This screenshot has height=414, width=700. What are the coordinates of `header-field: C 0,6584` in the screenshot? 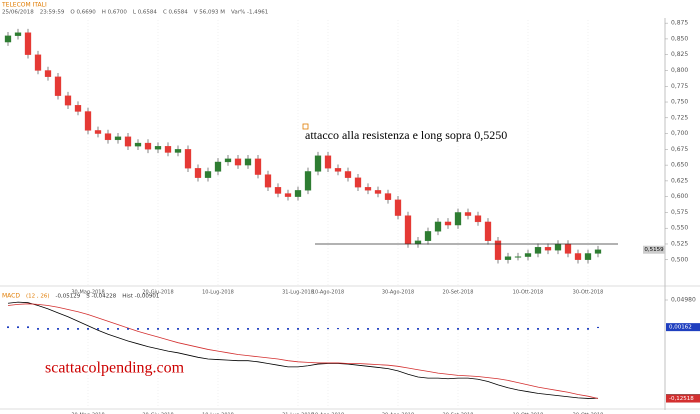 It's located at (175, 13).